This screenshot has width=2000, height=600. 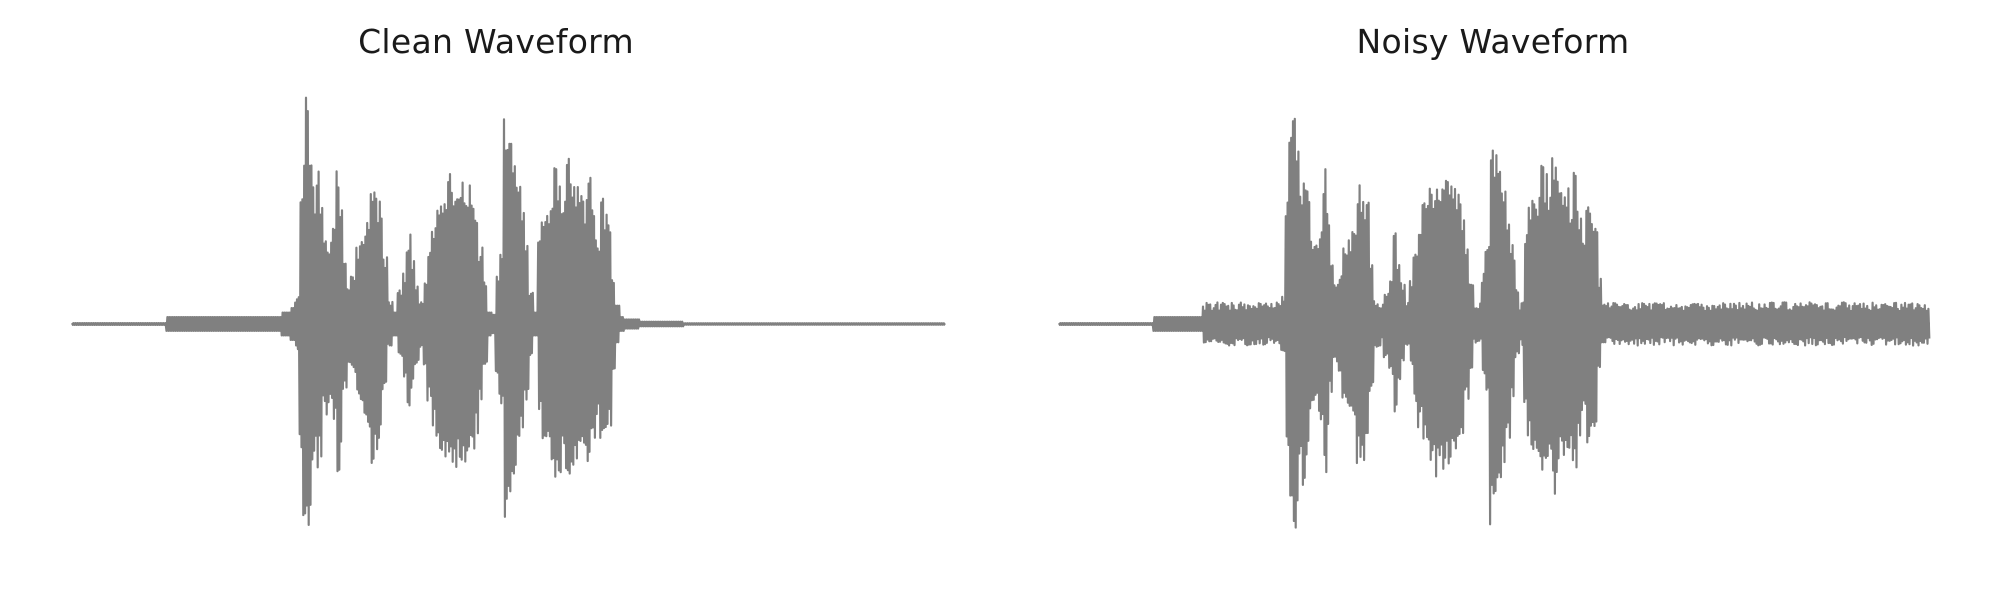 What do you see at coordinates (1493, 41) in the screenshot?
I see `noisy-waveform-title: Noisy Waveform` at bounding box center [1493, 41].